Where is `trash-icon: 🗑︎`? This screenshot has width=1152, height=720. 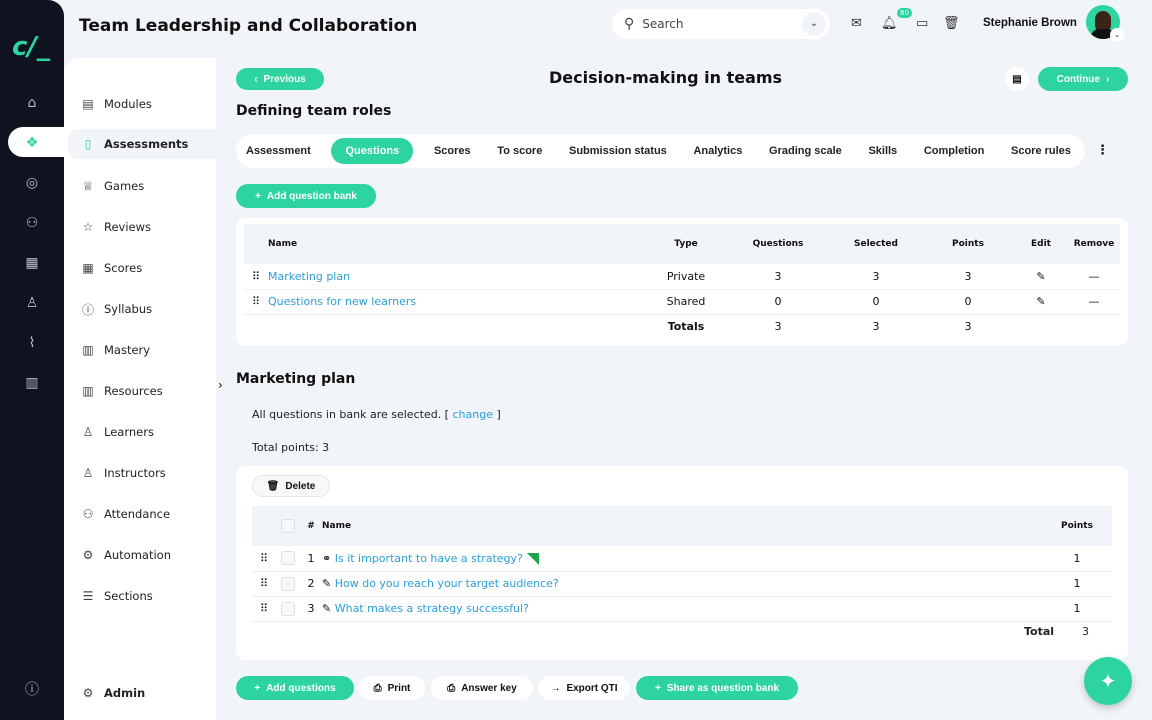
trash-icon: 🗑︎ is located at coordinates (951, 23).